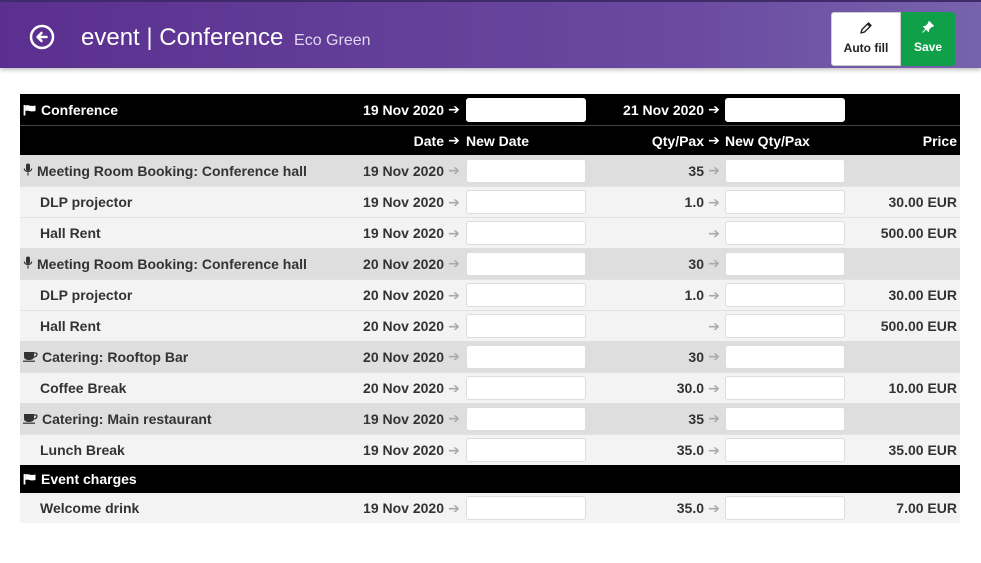 Image resolution: width=981 pixels, height=563 pixels. What do you see at coordinates (690, 388) in the screenshot?
I see `row-qty: 30.0` at bounding box center [690, 388].